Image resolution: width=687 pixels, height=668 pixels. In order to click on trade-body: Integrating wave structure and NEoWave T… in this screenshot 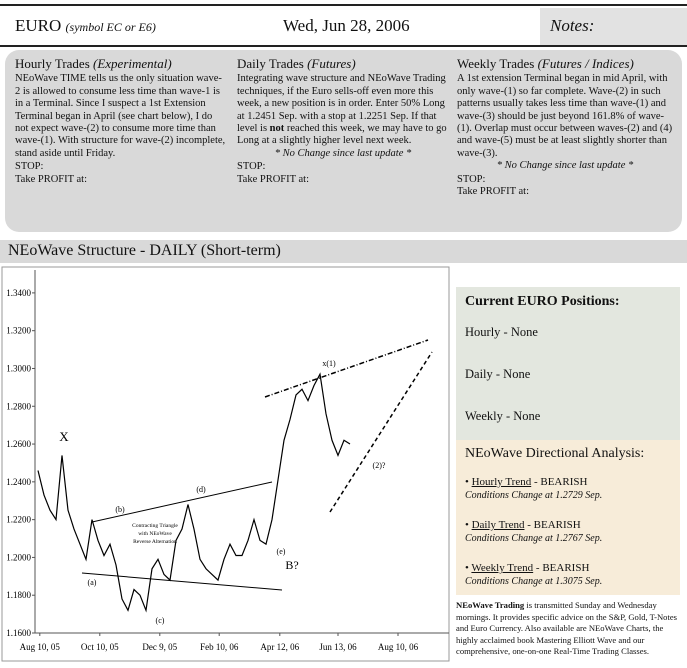, I will do `click(343, 110)`.